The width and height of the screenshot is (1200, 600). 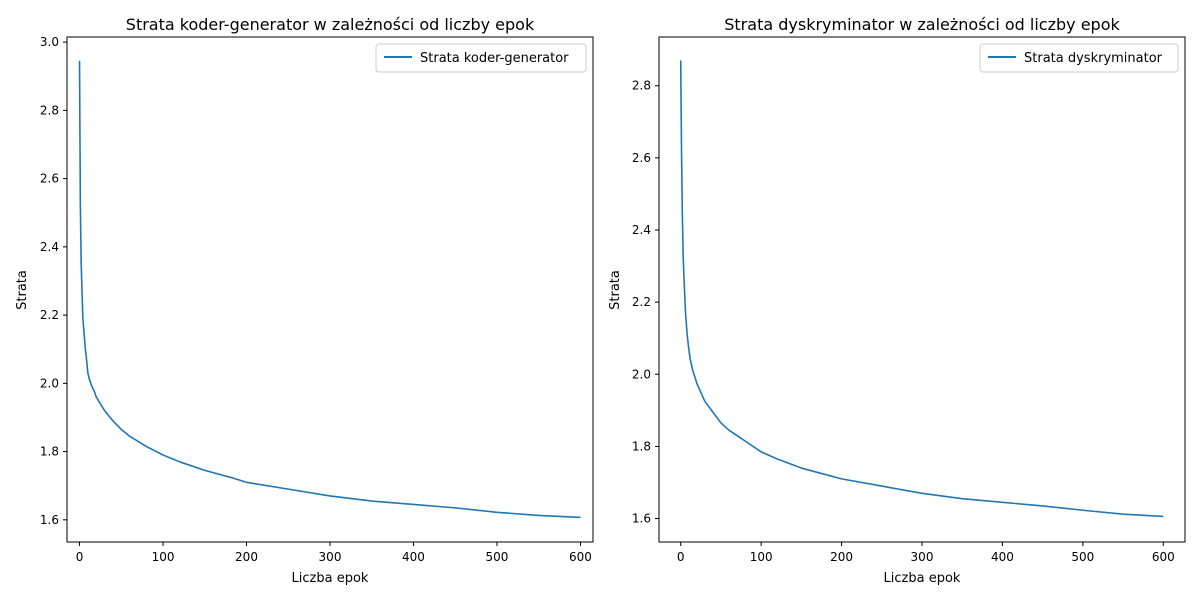 I want to click on legend: Strata dyskryminator, so click(x=1079, y=58).